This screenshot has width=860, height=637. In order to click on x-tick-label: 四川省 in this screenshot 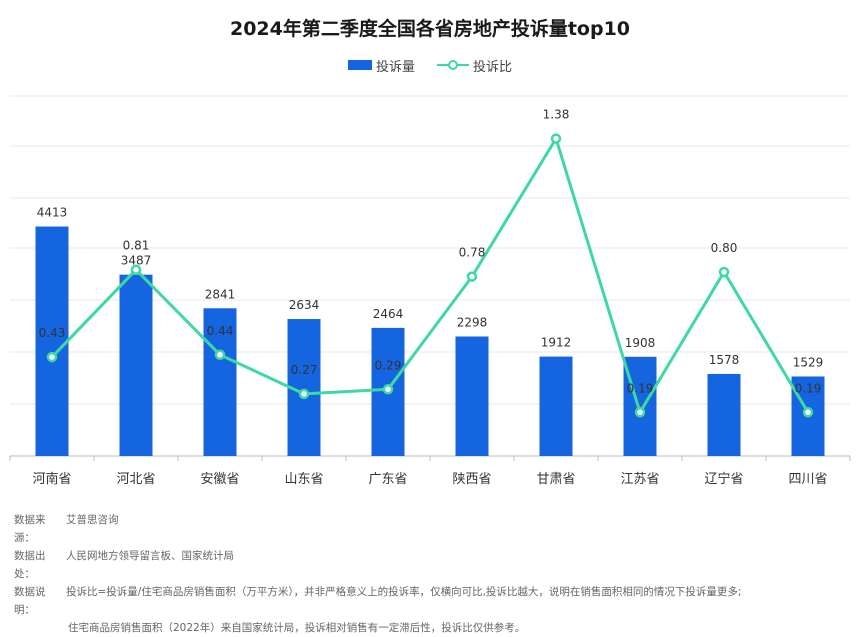, I will do `click(807, 479)`.